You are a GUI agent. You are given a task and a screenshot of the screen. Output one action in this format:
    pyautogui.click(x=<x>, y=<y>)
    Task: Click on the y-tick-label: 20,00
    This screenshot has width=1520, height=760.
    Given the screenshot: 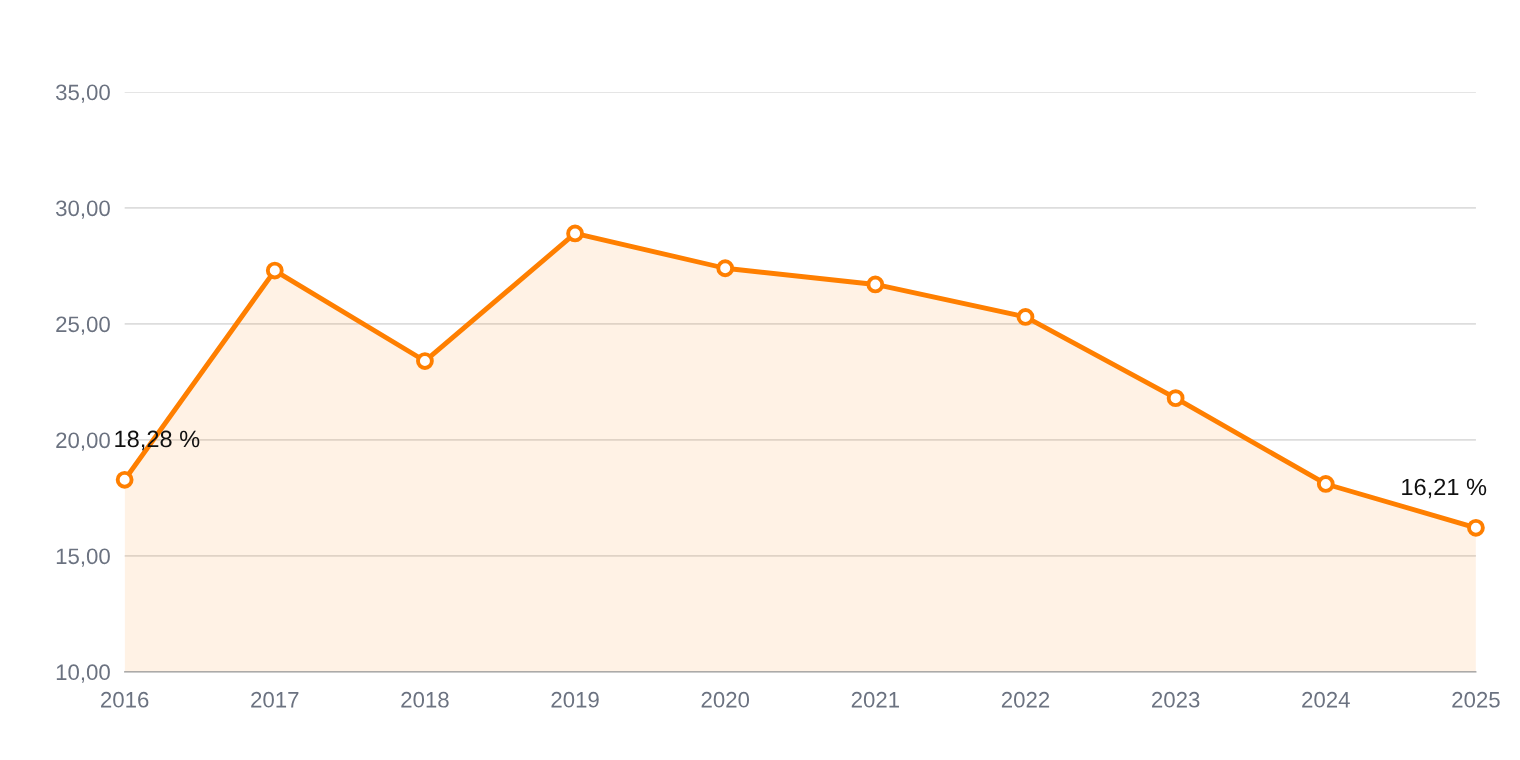 What is the action you would take?
    pyautogui.click(x=83, y=441)
    